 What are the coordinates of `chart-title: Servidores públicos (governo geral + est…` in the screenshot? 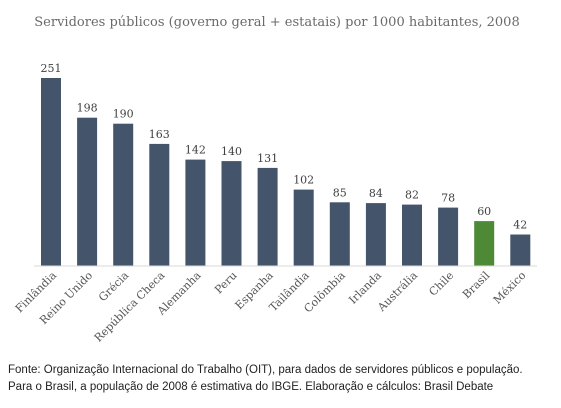 It's located at (276, 22).